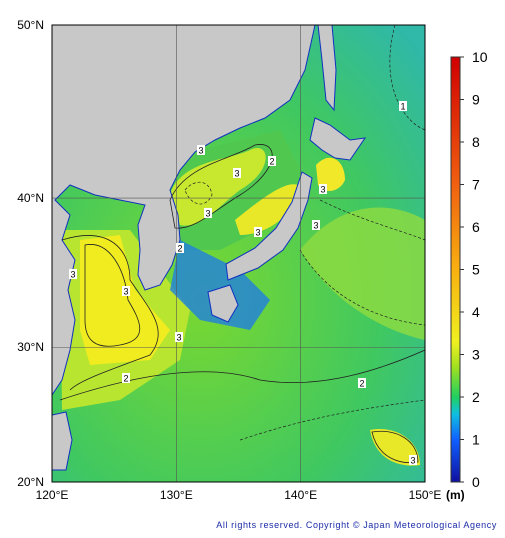 Image resolution: width=505 pixels, height=538 pixels. I want to click on colorbar, so click(455, 269).